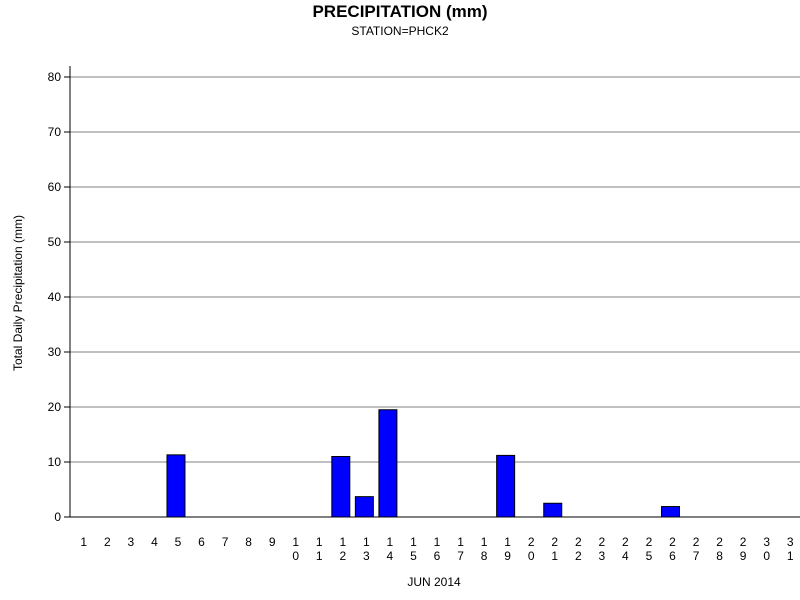  What do you see at coordinates (55, 407) in the screenshot?
I see `y-tick-label: 20` at bounding box center [55, 407].